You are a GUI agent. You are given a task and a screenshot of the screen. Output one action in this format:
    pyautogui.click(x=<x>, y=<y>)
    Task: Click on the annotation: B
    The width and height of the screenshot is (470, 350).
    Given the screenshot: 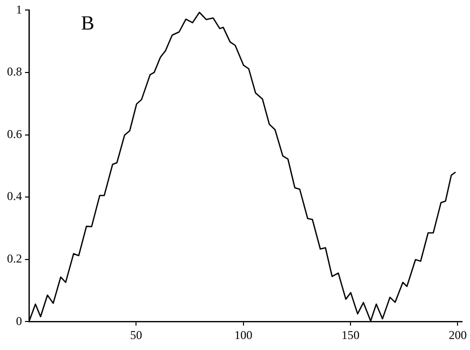 What is the action you would take?
    pyautogui.click(x=87, y=23)
    